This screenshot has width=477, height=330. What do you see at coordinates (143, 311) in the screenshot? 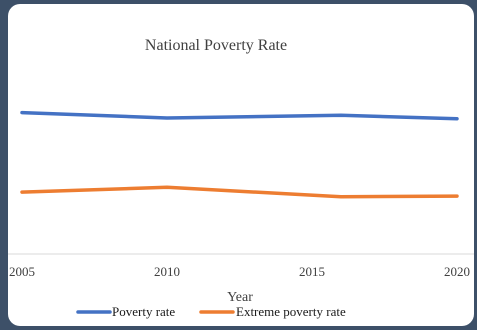
I see `legend-label: Poverty rate` at bounding box center [143, 311].